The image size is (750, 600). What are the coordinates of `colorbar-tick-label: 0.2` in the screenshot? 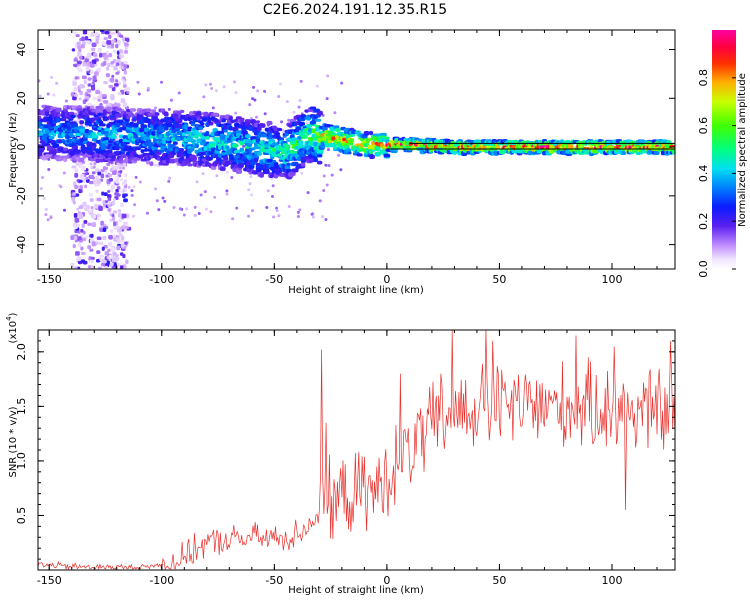 It's located at (703, 221).